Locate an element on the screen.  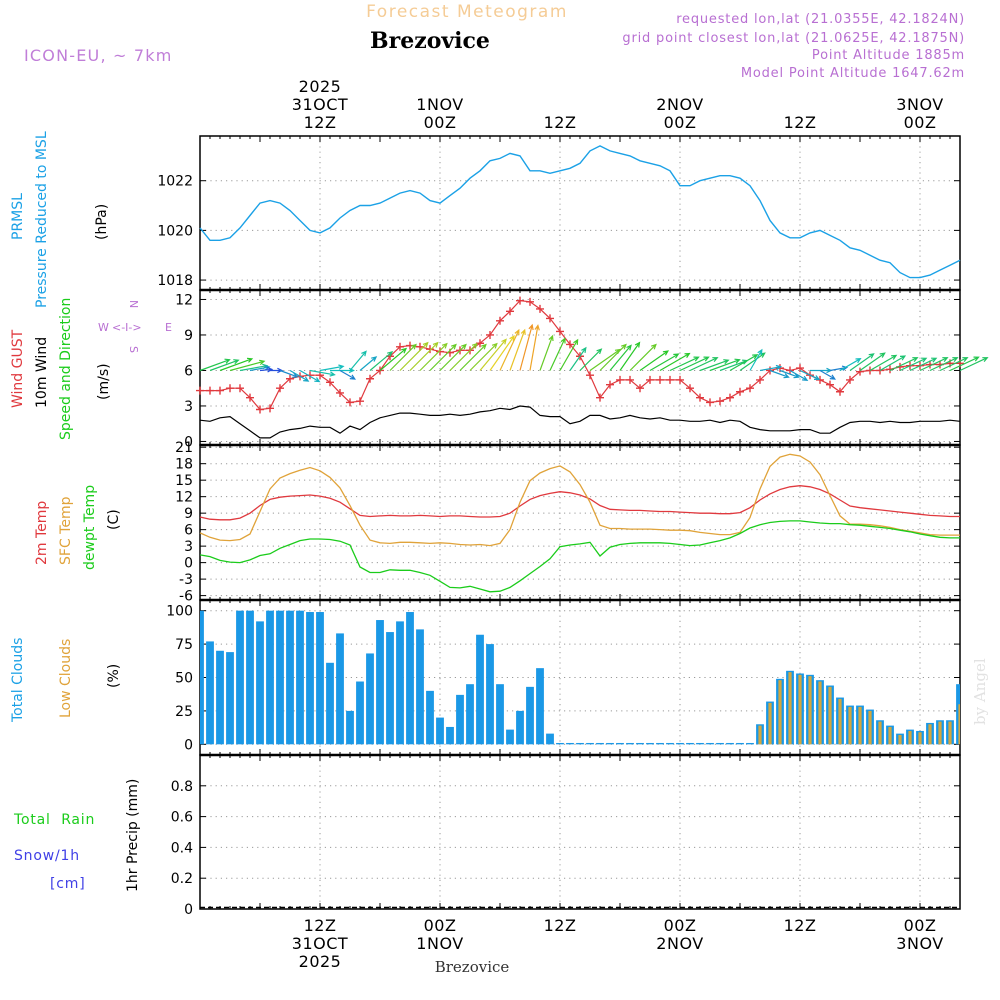
ytick-label: 0.6 is located at coordinates (182, 818).